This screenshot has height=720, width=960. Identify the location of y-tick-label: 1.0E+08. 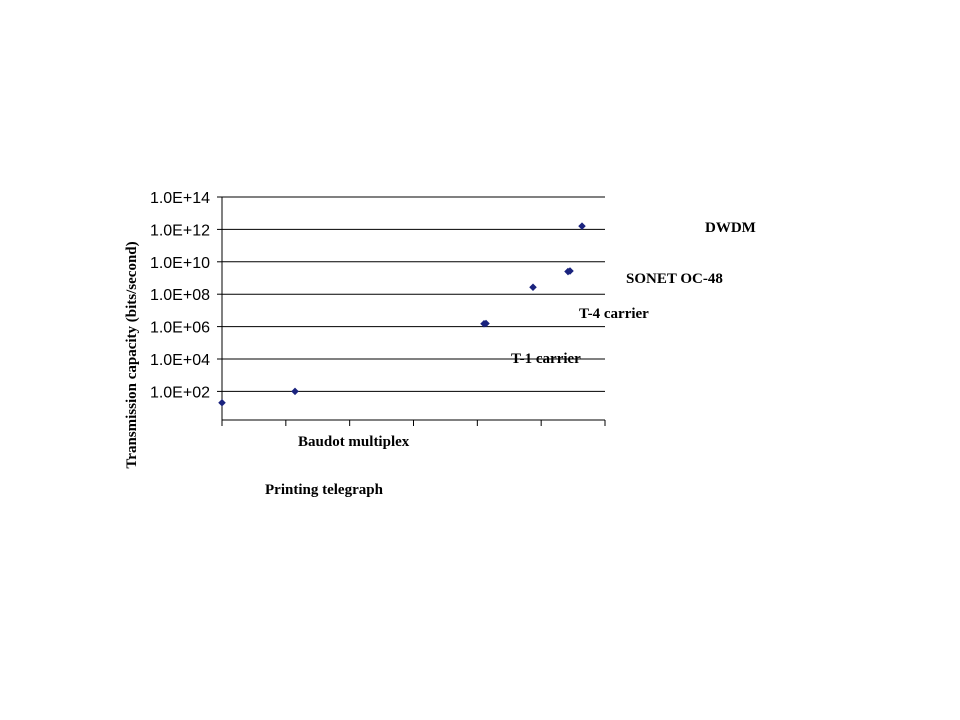
(180, 295).